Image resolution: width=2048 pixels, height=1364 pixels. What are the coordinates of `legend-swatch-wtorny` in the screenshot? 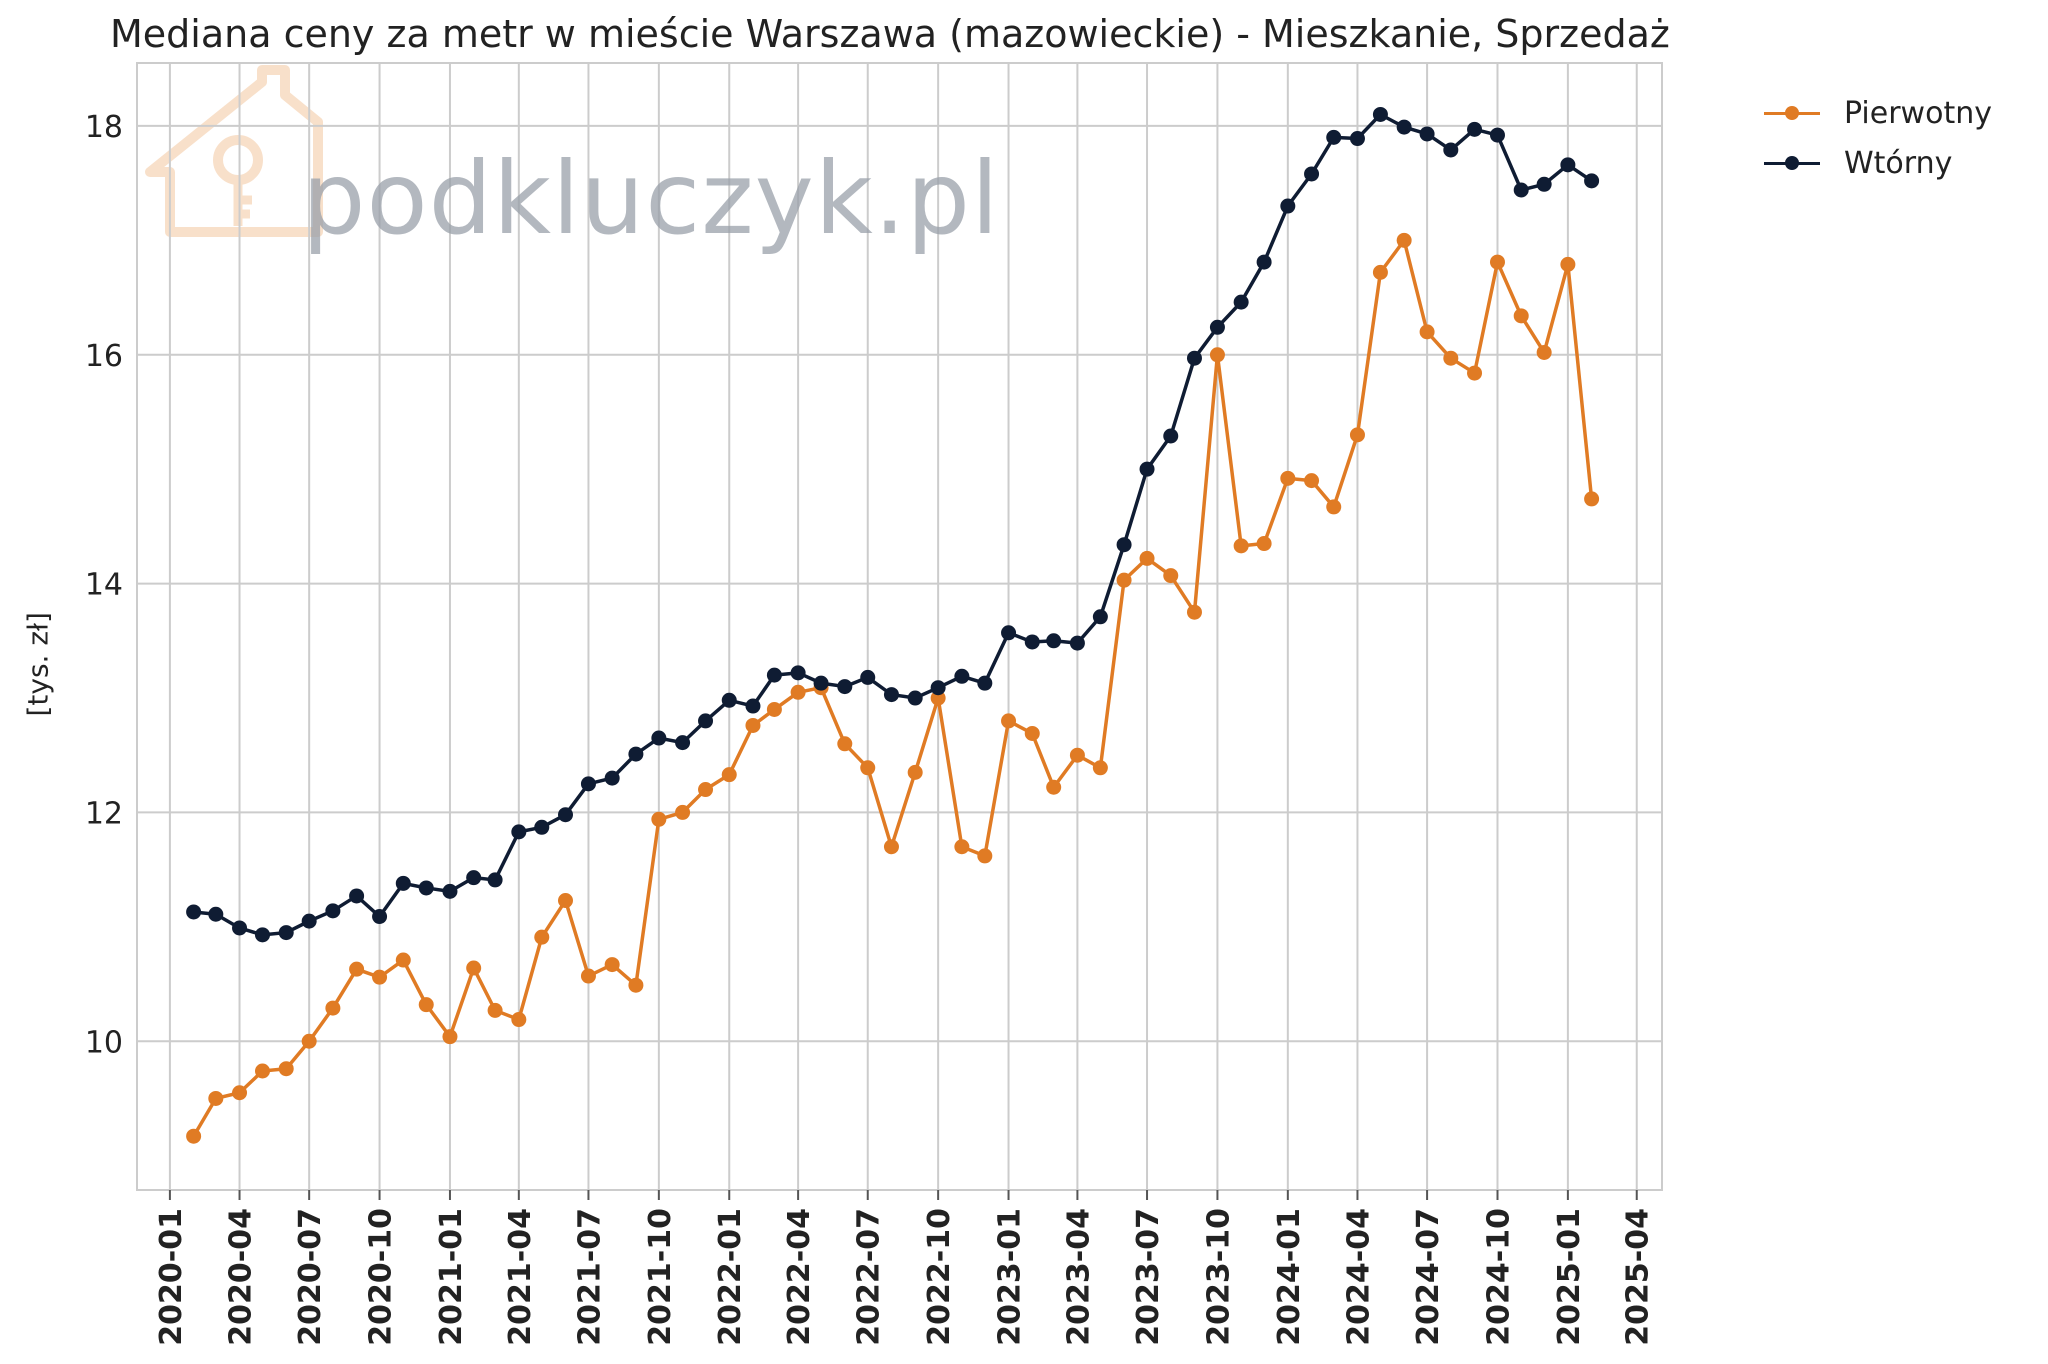 It's located at (1792, 163).